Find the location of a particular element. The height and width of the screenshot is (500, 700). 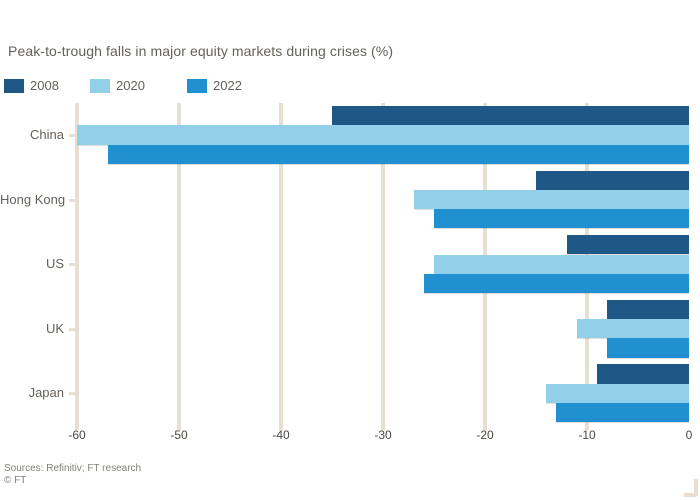

legend-item: 2022 is located at coordinates (214, 86).